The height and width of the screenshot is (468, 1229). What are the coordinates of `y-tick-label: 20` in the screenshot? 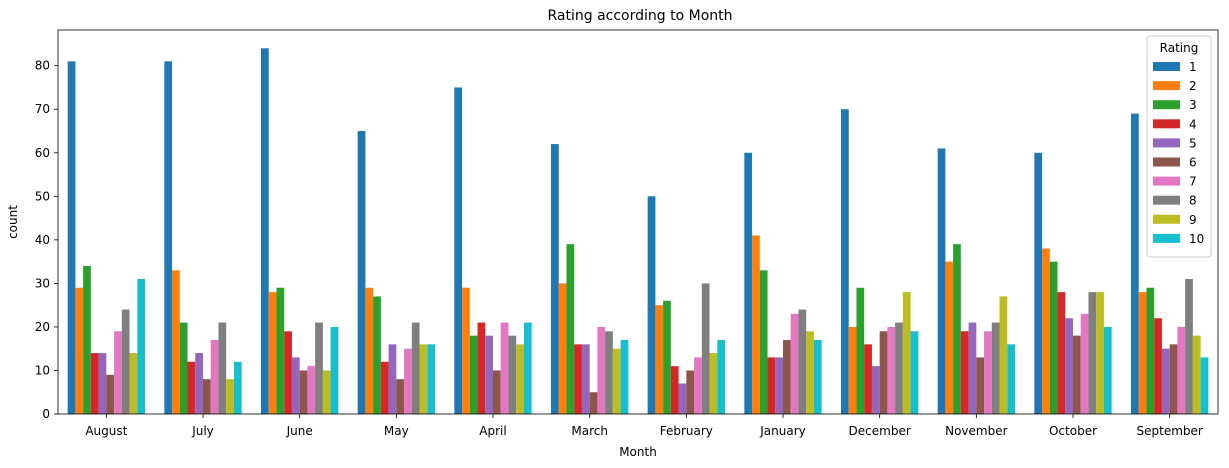 It's located at (42, 327).